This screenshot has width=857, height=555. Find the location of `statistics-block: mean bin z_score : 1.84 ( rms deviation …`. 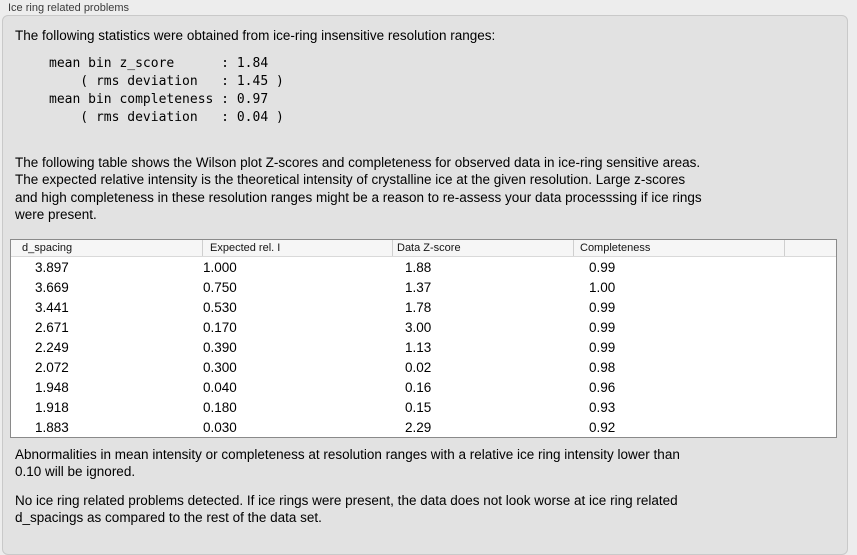

statistics-block: mean bin z_score : 1.84 ( rms deviation … is located at coordinates (166, 90).